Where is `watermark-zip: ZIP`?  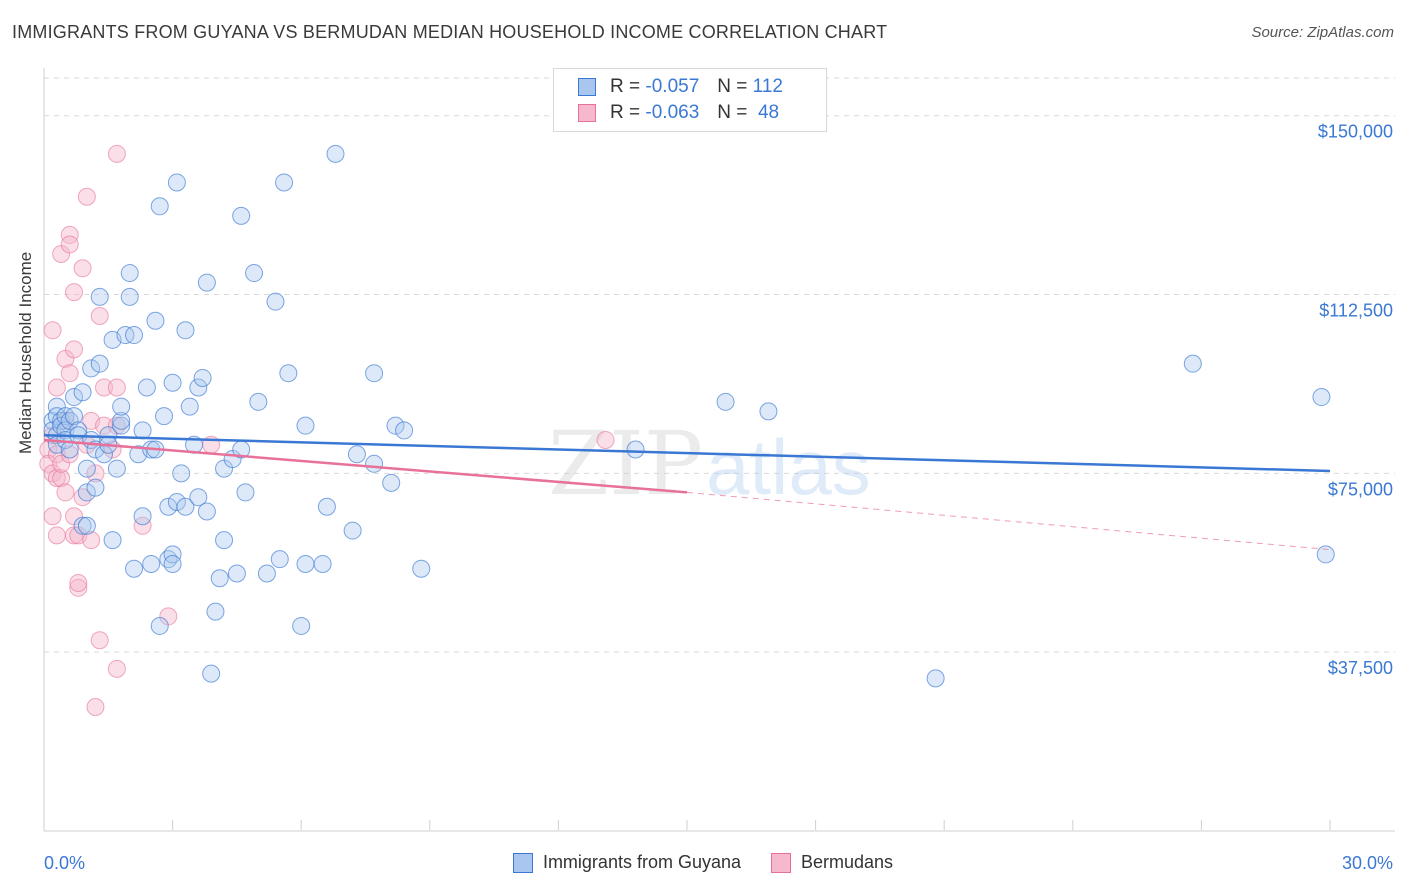 watermark-zip: ZIP is located at coordinates (625, 463).